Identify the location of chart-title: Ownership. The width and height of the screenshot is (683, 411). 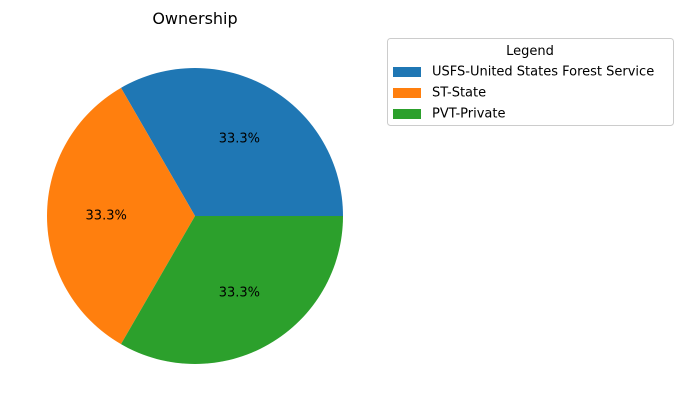
(194, 18).